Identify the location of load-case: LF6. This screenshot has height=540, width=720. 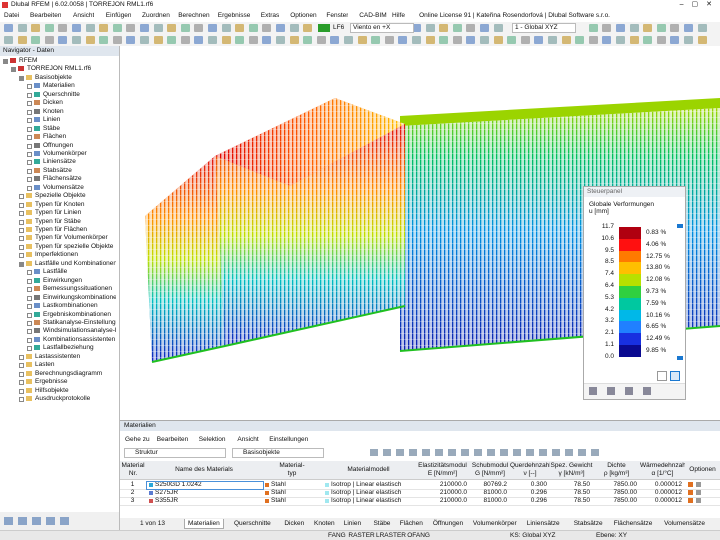
(339, 27).